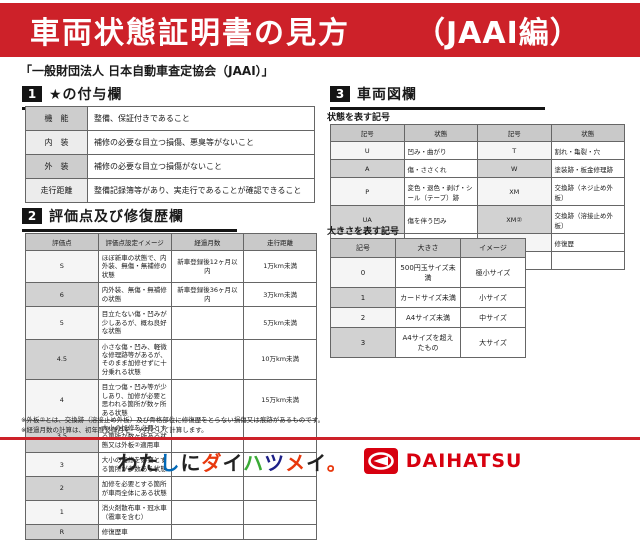  Describe the element at coordinates (62, 359) in the screenshot. I see `symbol-cell: 4.5` at that location.